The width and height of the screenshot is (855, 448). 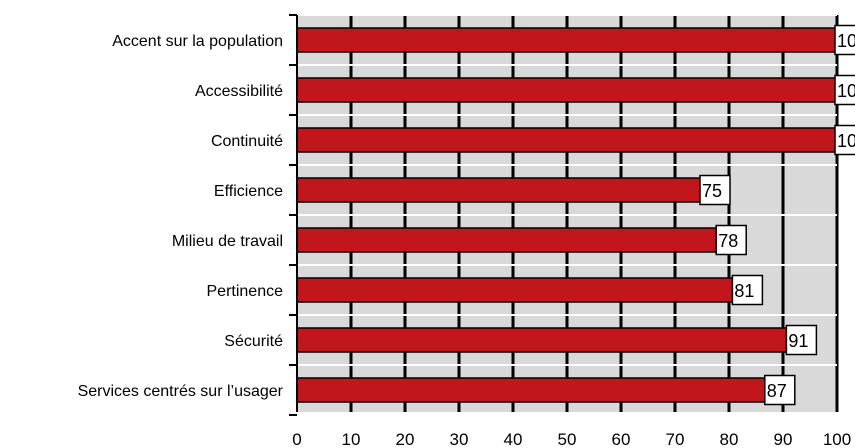 I want to click on data-label: 87, so click(x=777, y=391).